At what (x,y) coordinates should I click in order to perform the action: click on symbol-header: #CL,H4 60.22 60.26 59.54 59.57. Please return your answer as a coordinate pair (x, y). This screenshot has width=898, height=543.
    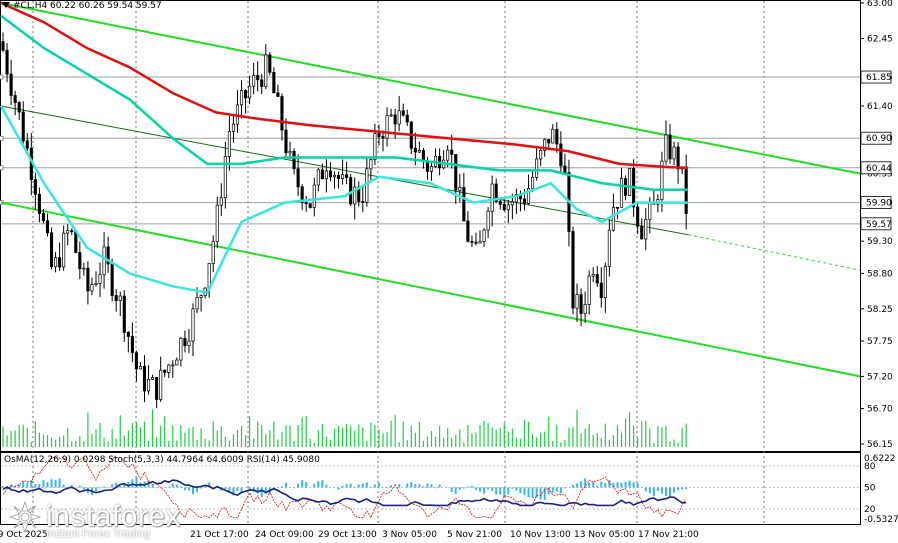
    Looking at the image, I should click on (82, 6).